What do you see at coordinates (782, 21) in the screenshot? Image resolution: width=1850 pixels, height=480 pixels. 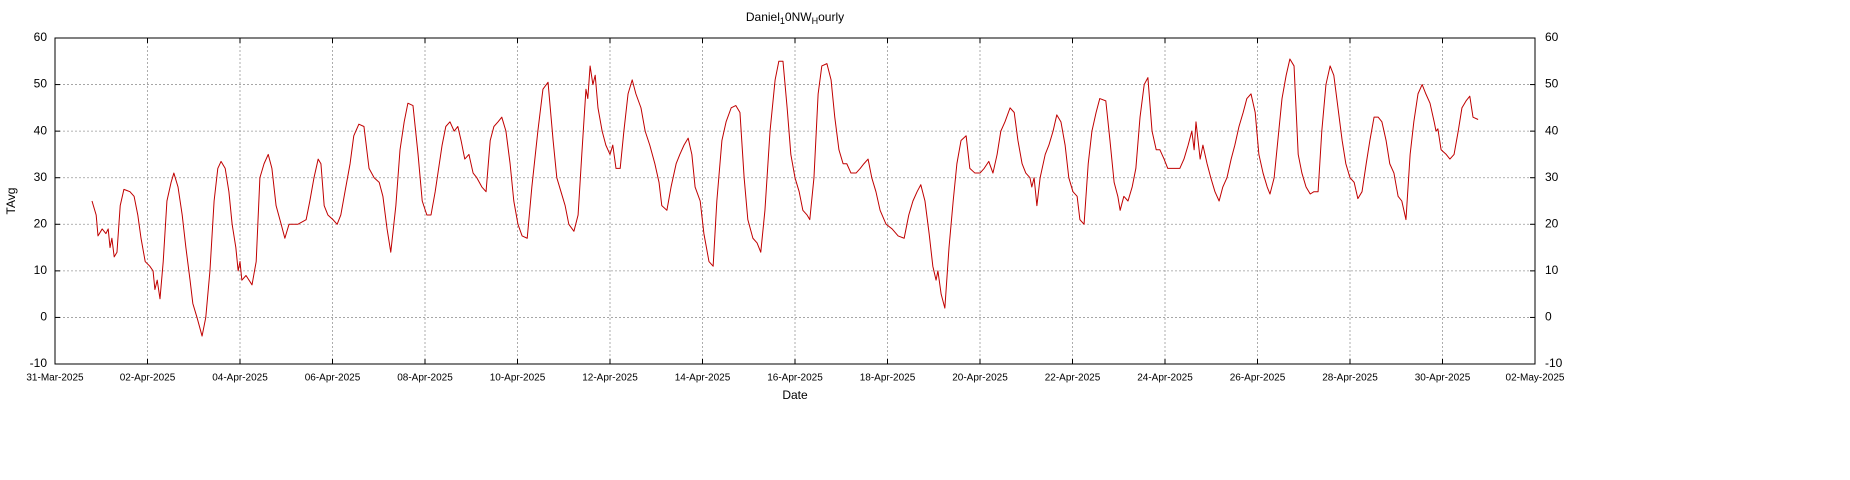 I see `title-part: 1` at bounding box center [782, 21].